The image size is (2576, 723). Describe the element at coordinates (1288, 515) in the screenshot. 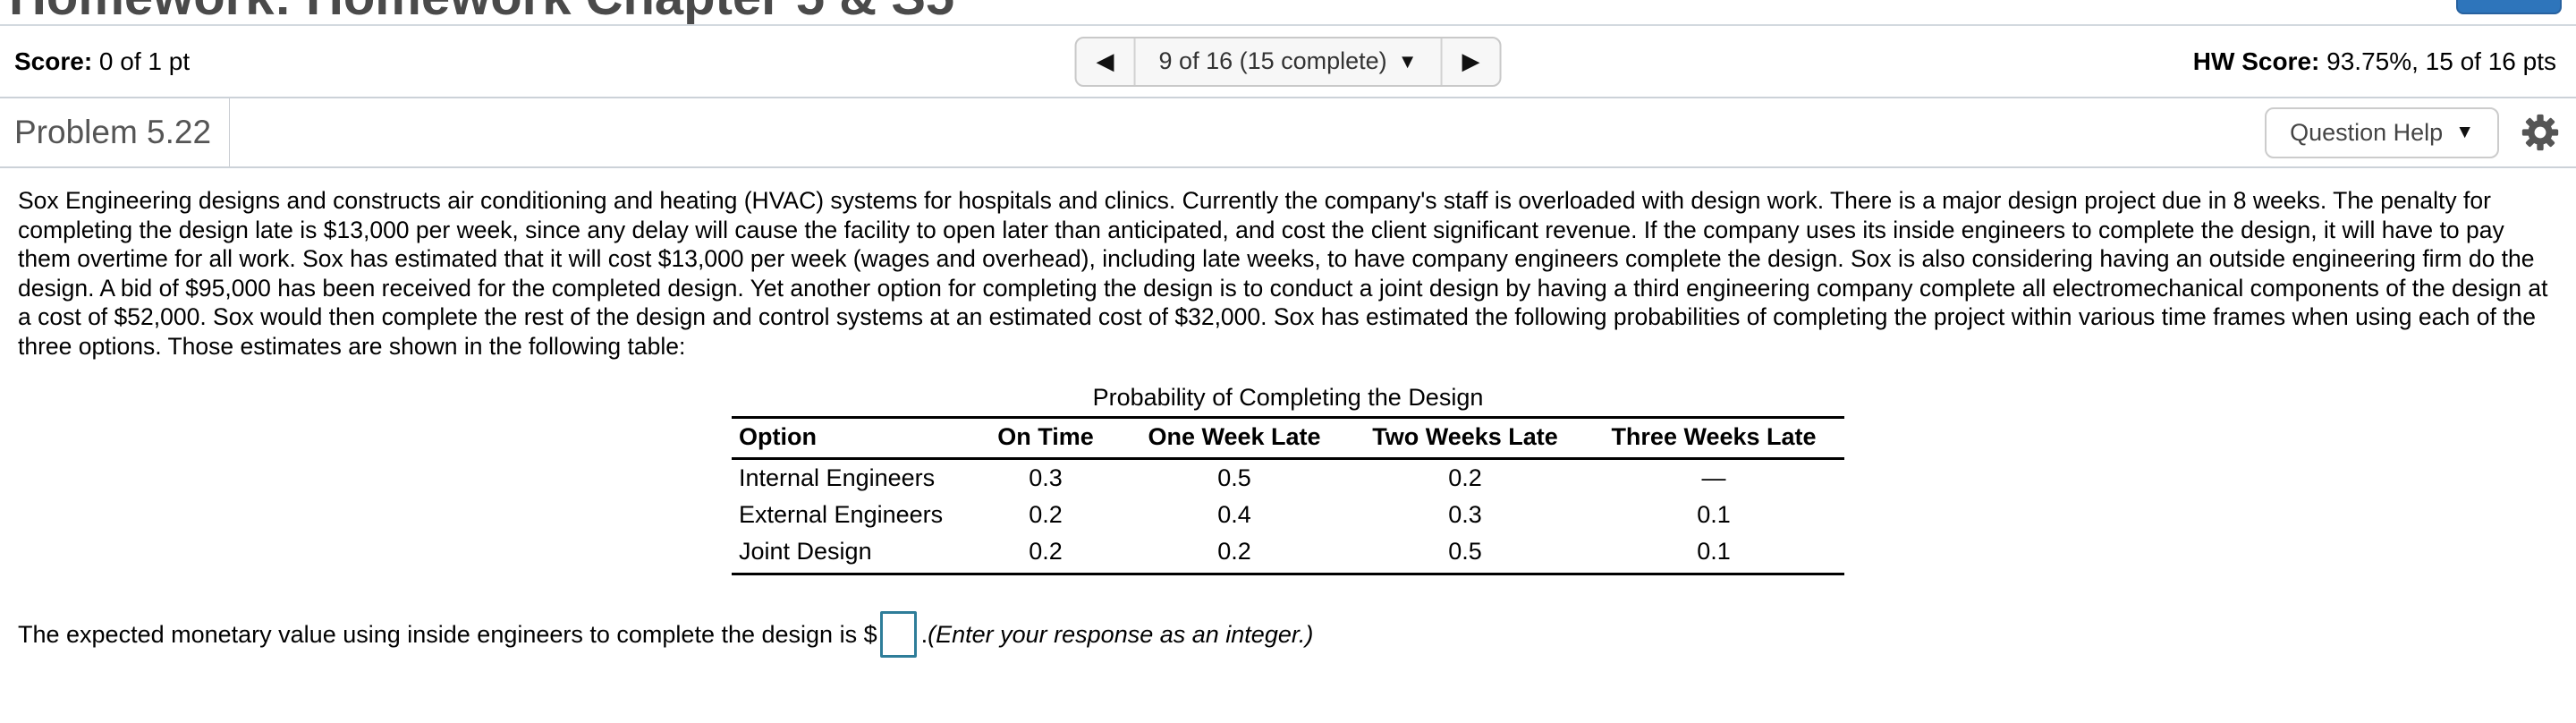

I see `table-row: External Engineers 0.2 0.4 0.3 0.1` at that location.